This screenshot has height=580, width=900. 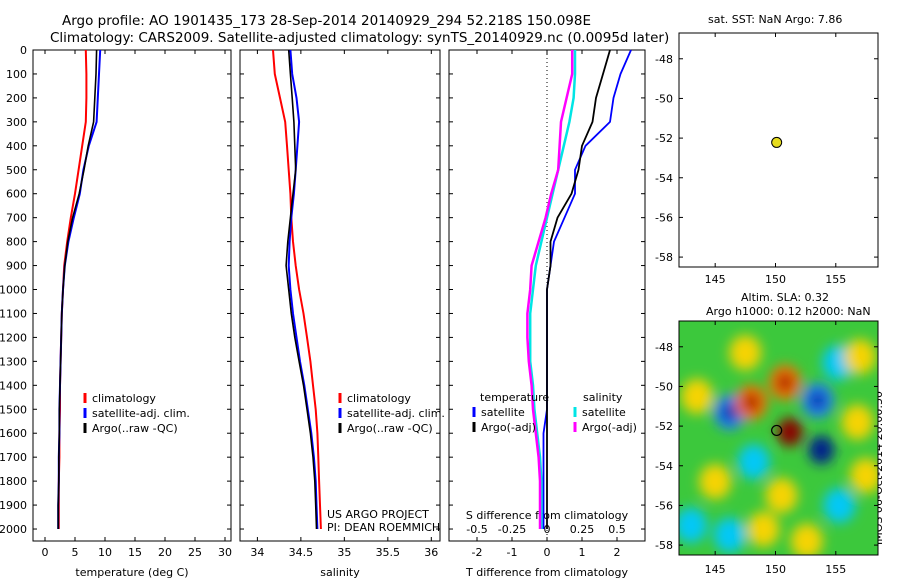 I want to click on sdiff-x-tick-label: -0.25, so click(x=512, y=529).